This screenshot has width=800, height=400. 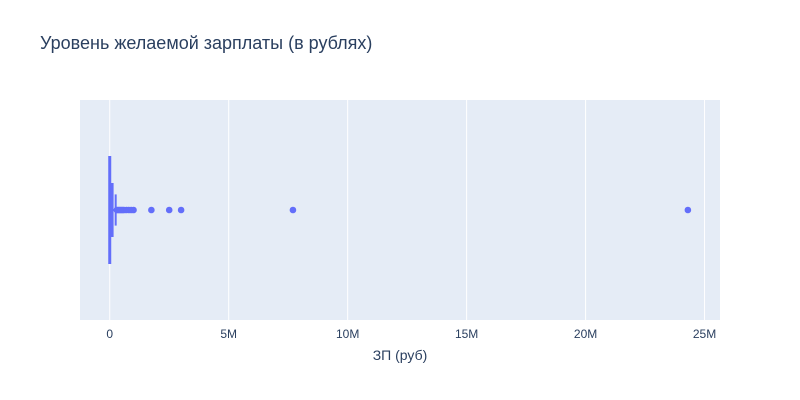 What do you see at coordinates (228, 334) in the screenshot?
I see `x-tick-label: 5M` at bounding box center [228, 334].